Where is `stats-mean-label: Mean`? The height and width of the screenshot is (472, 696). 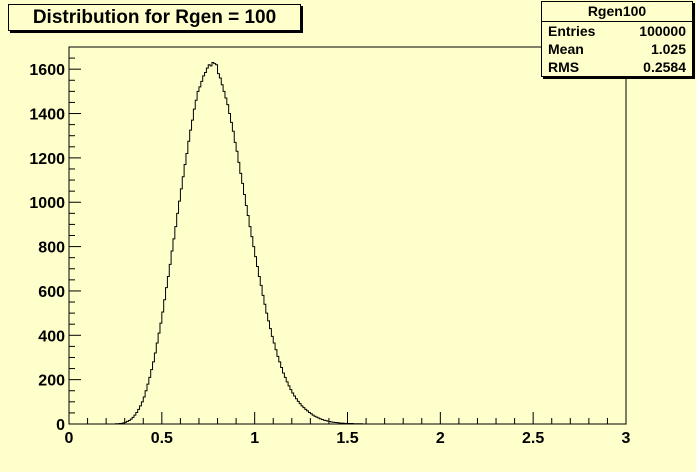
stats-mean-label: Mean is located at coordinates (566, 49).